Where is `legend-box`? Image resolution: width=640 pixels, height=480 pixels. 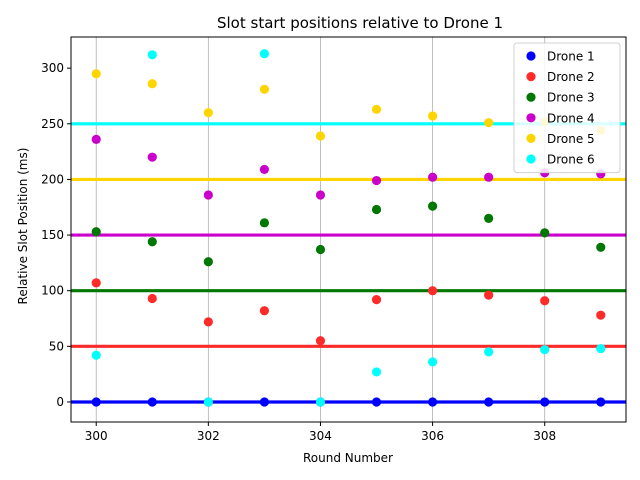
legend-box is located at coordinates (567, 108).